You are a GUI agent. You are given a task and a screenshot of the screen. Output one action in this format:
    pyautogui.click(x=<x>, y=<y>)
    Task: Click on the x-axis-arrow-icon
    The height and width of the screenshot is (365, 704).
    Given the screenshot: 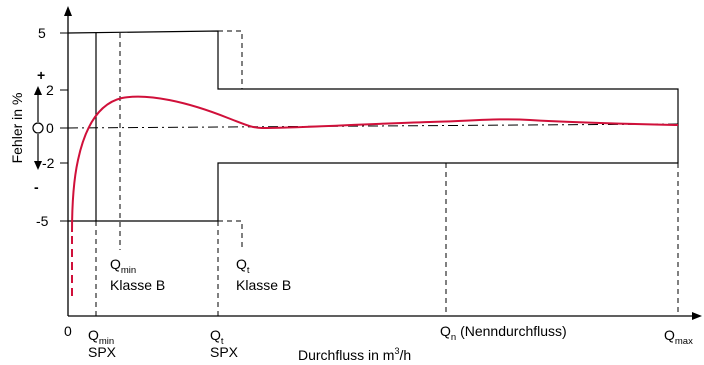 What is the action you would take?
    pyautogui.click(x=697, y=316)
    